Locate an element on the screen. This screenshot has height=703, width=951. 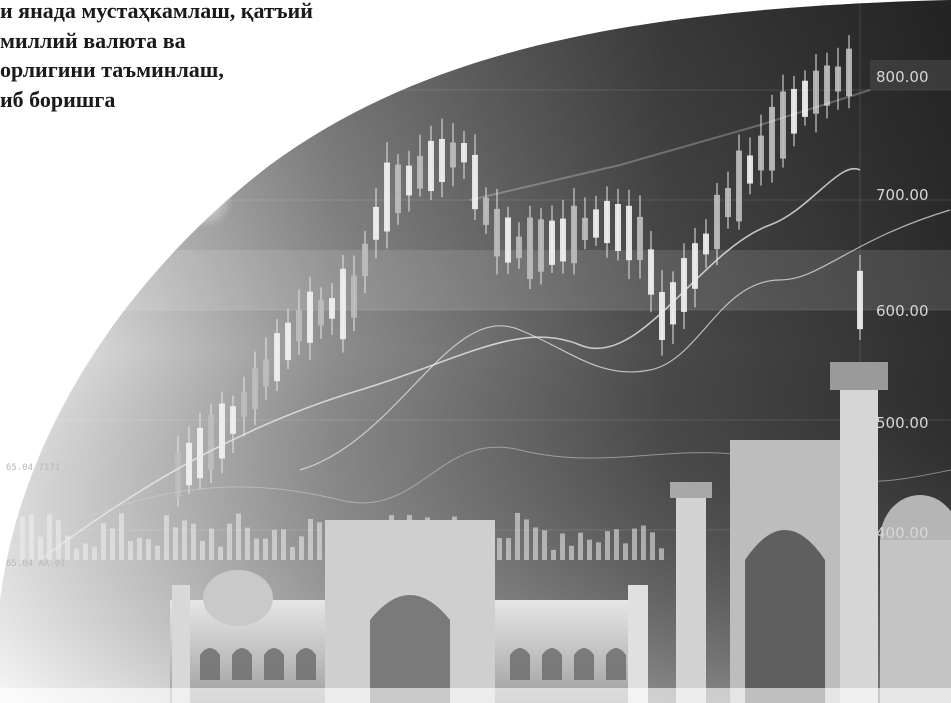
headline-line-2: миллий валюта ва is located at coordinates (93, 40).